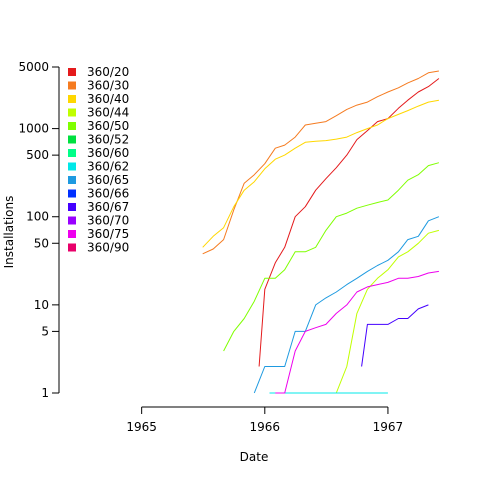  What do you see at coordinates (108, 72) in the screenshot?
I see `legend-label: 360/20` at bounding box center [108, 72].